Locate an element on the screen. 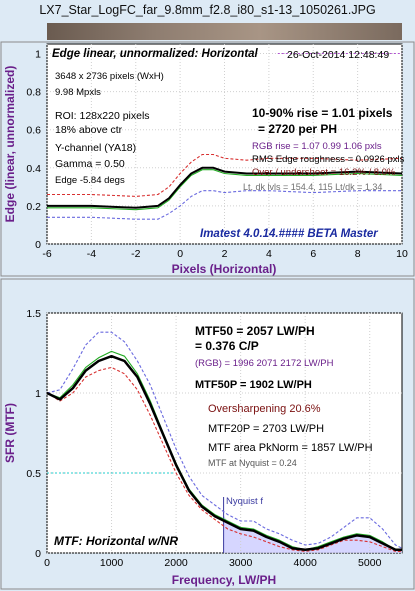 The image size is (415, 591). oversharpening: Oversharpening 20.6% is located at coordinates (264, 409).